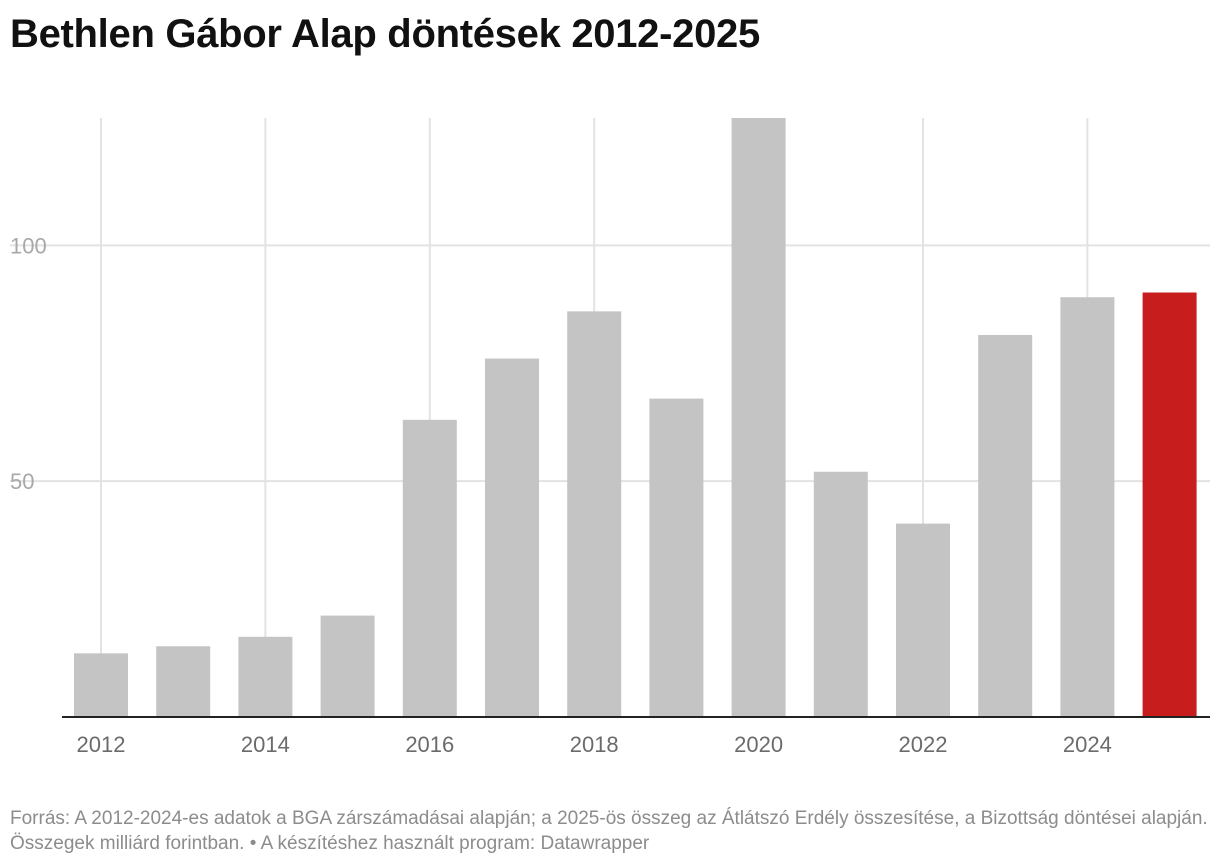  I want to click on x-tick-label: 2016, so click(429, 744).